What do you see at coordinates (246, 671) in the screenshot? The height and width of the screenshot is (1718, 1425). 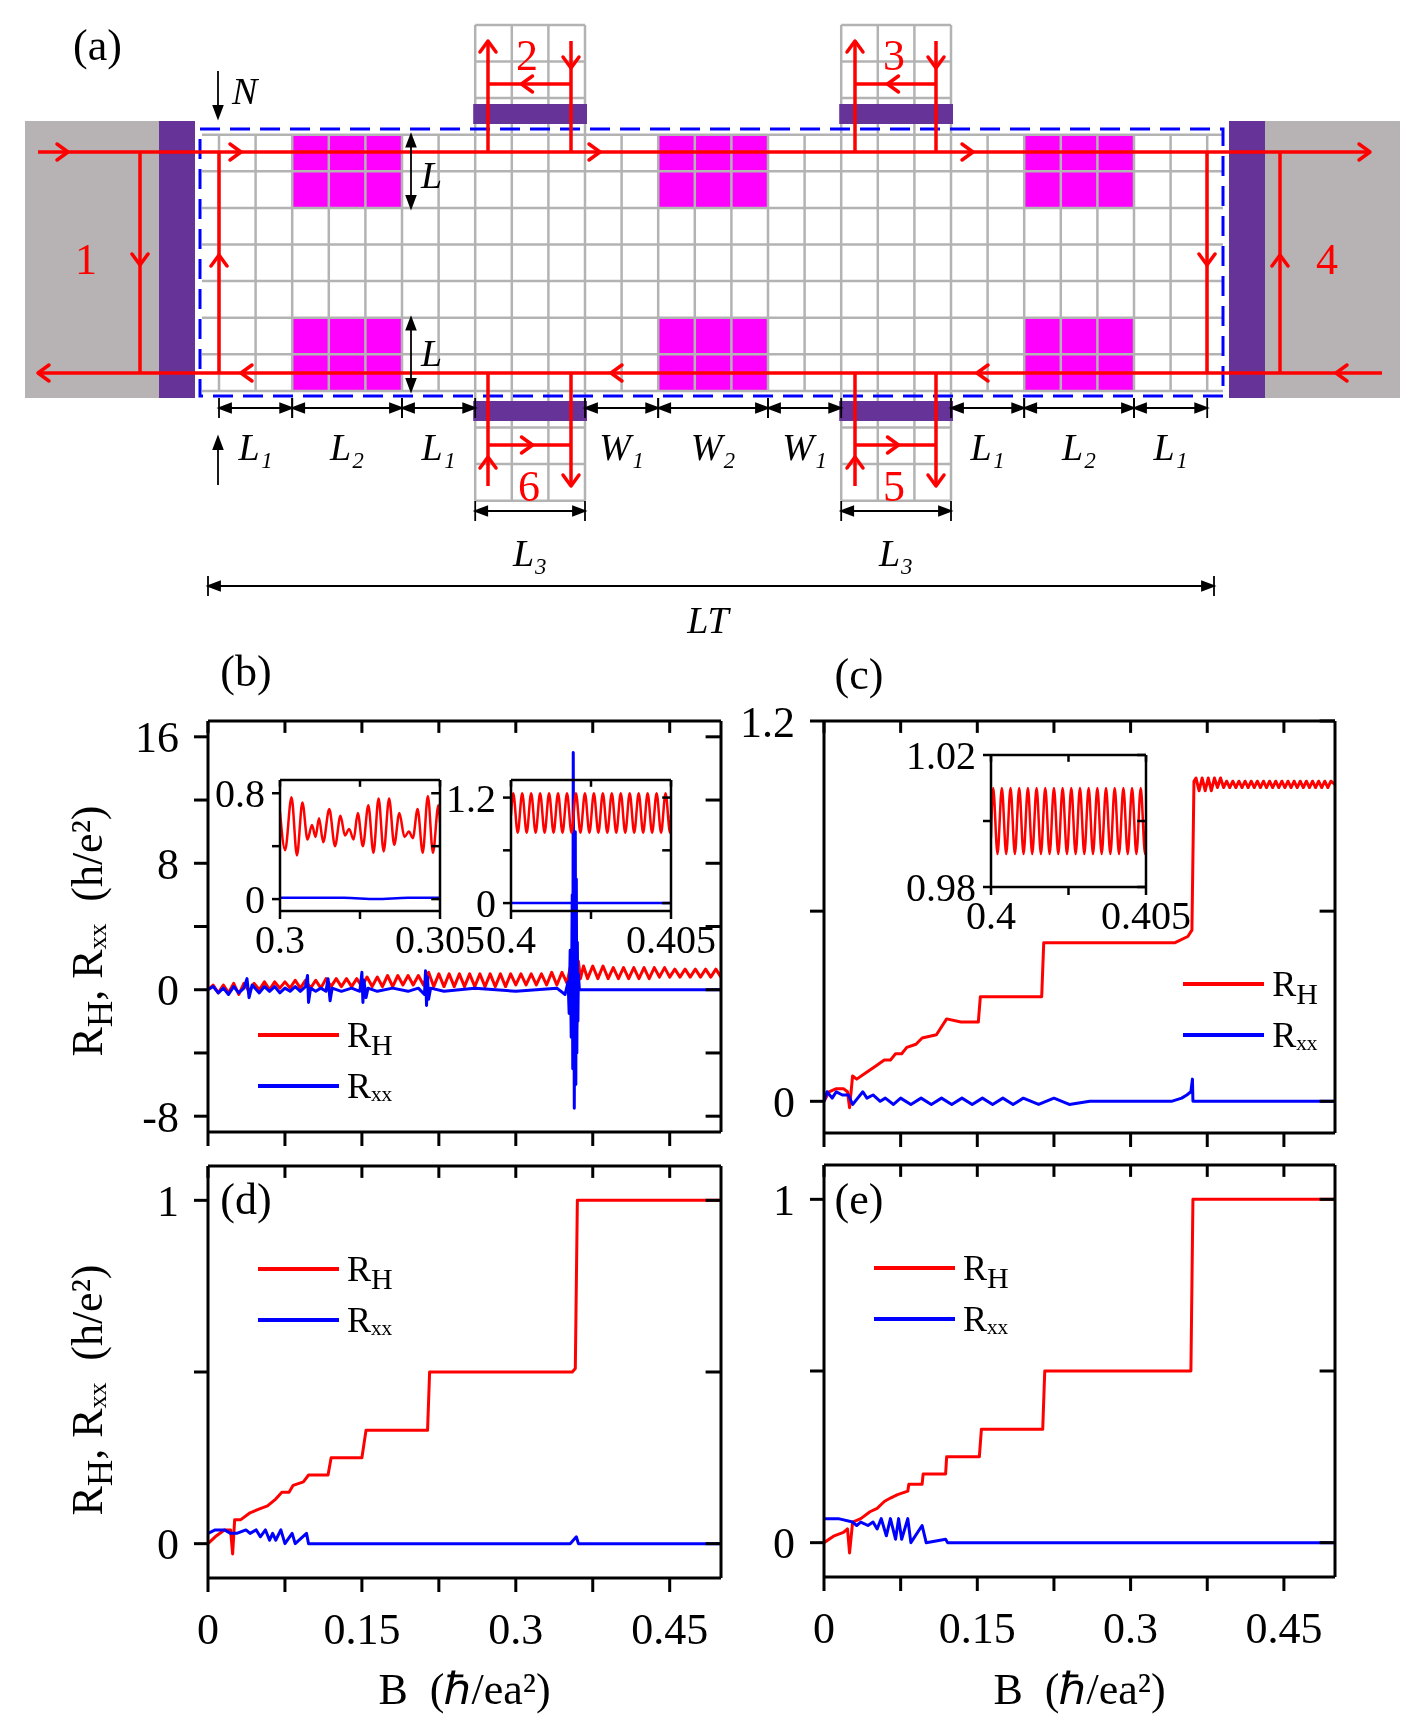 I see `chart-title: (b)` at bounding box center [246, 671].